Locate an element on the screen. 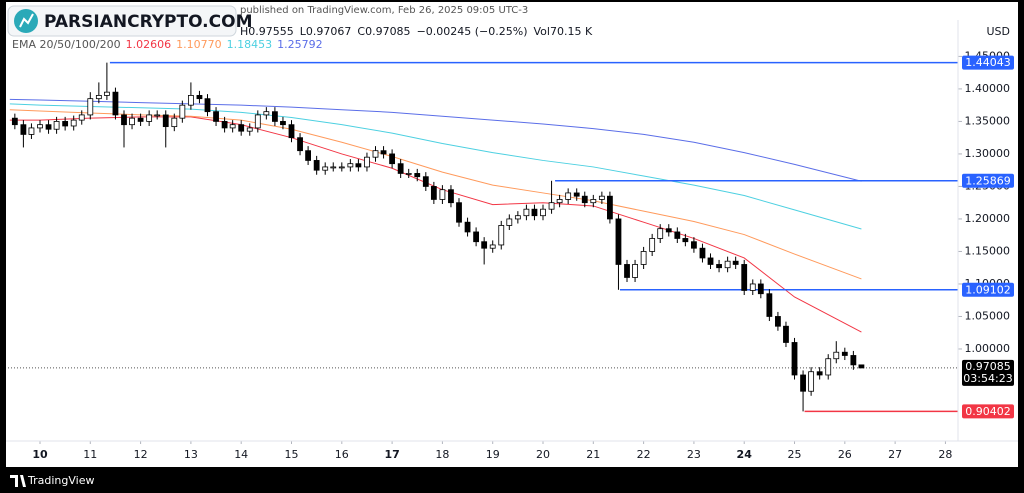 This screenshot has height=493, width=1024. x-tick-label: 25 is located at coordinates (795, 454).